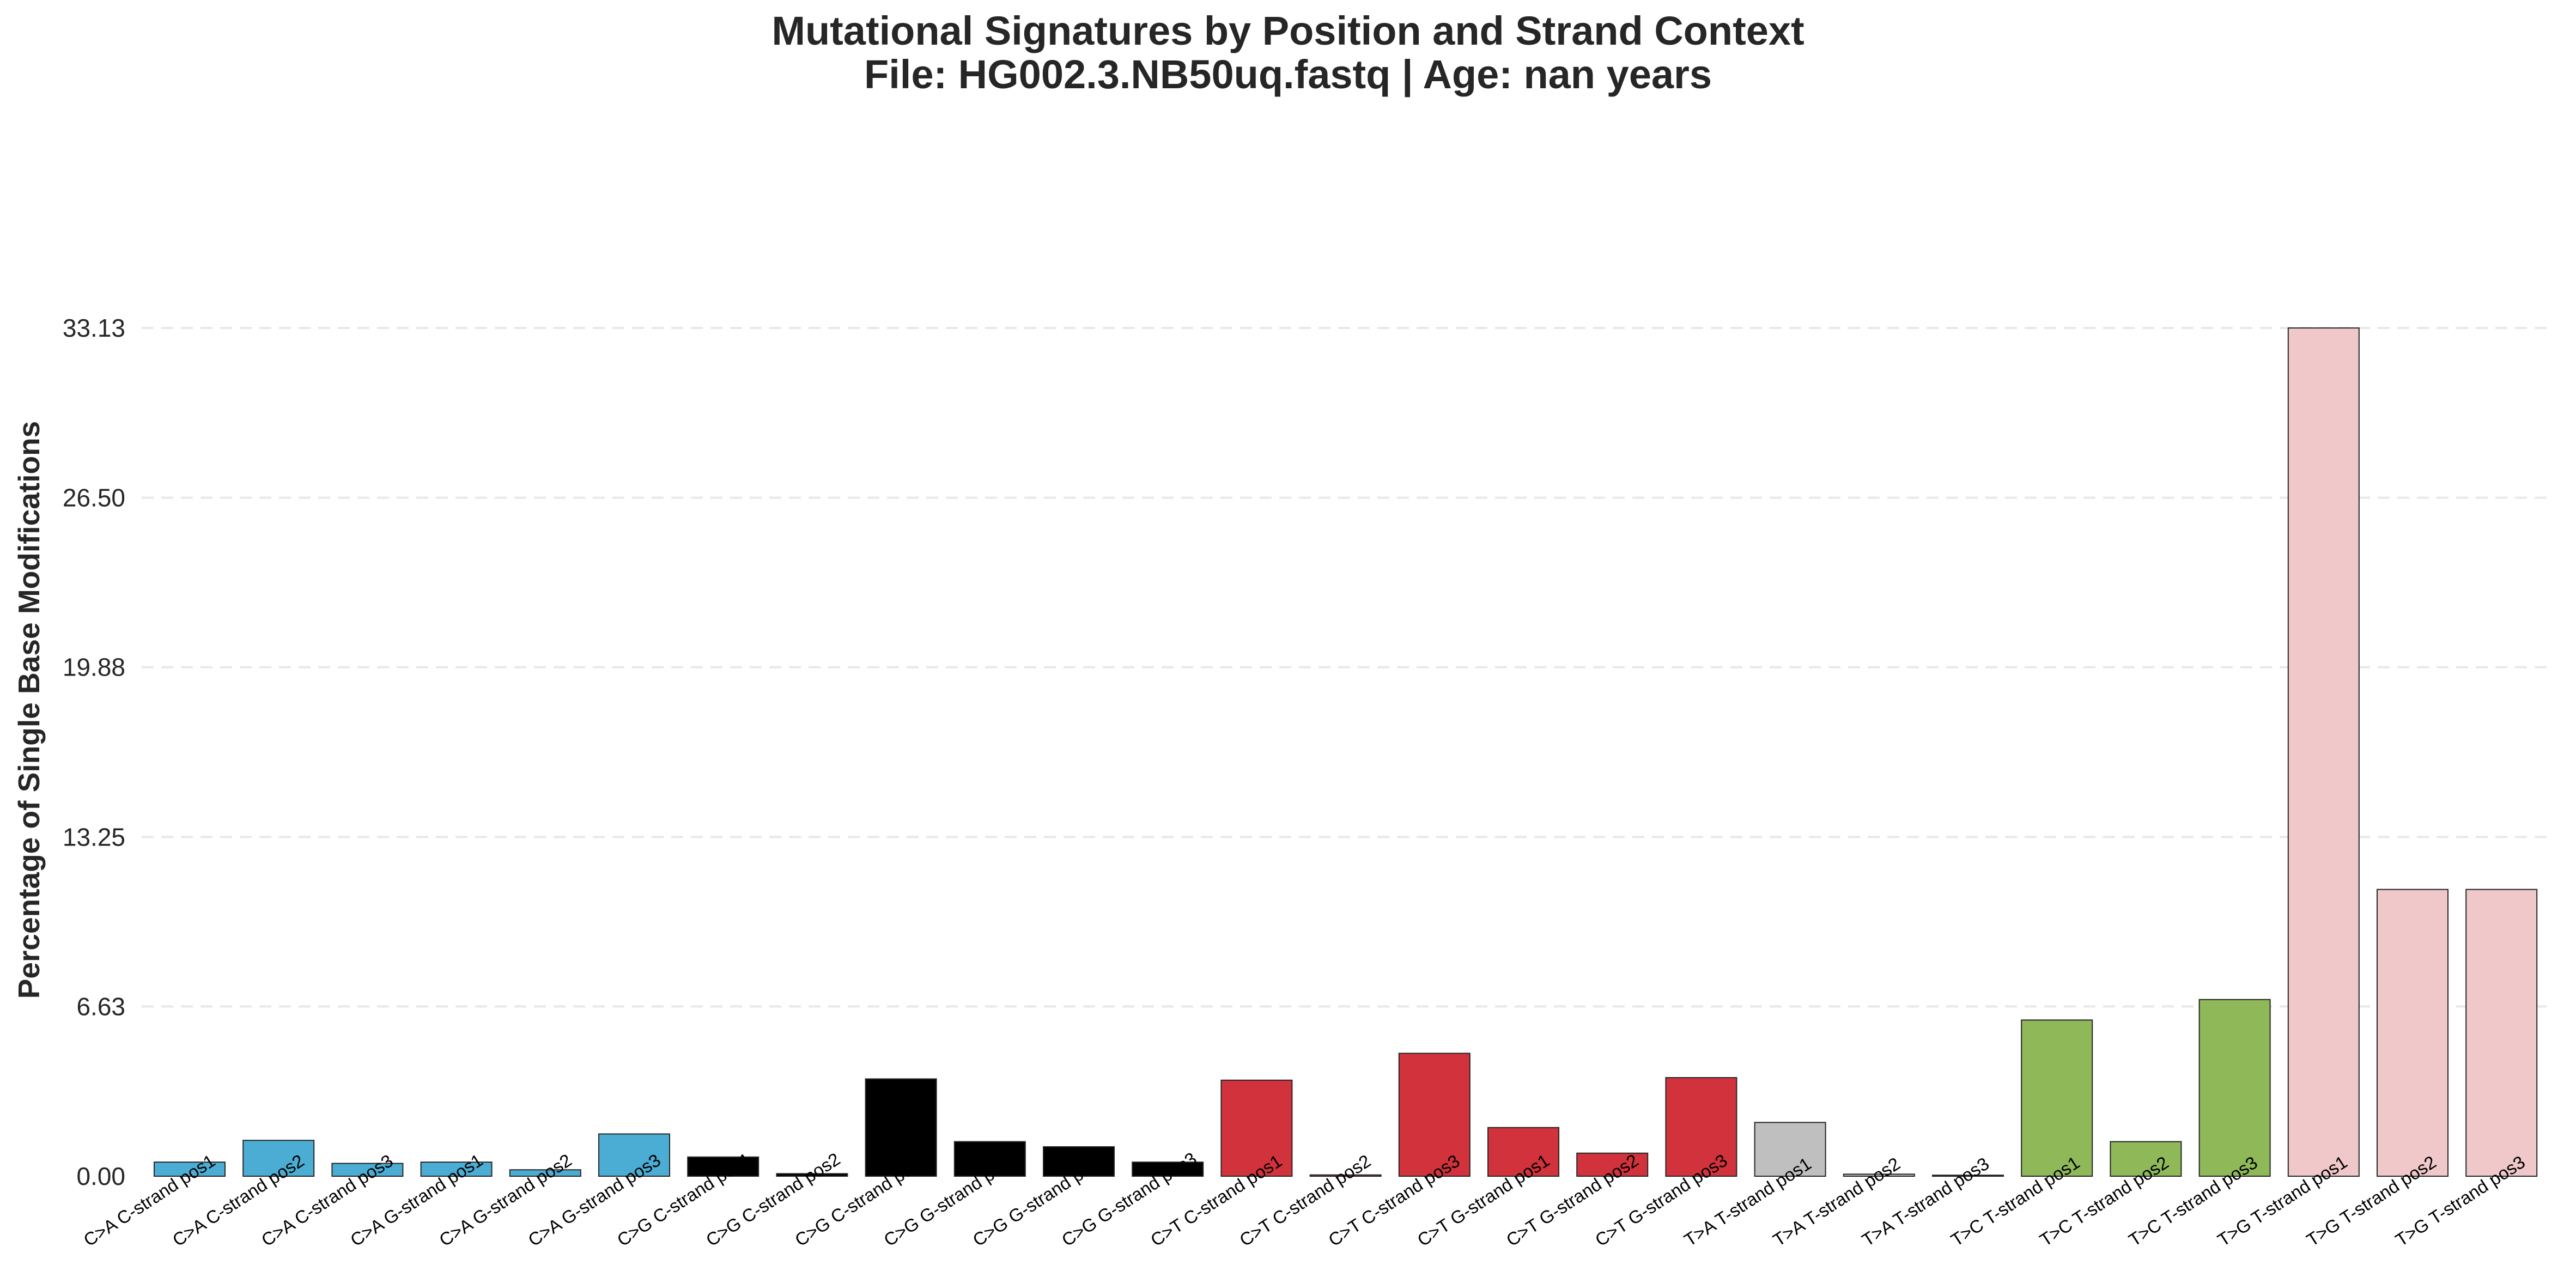 The height and width of the screenshot is (1277, 2576). Describe the element at coordinates (94, 837) in the screenshot. I see `y-tick-label: 13.25` at that location.